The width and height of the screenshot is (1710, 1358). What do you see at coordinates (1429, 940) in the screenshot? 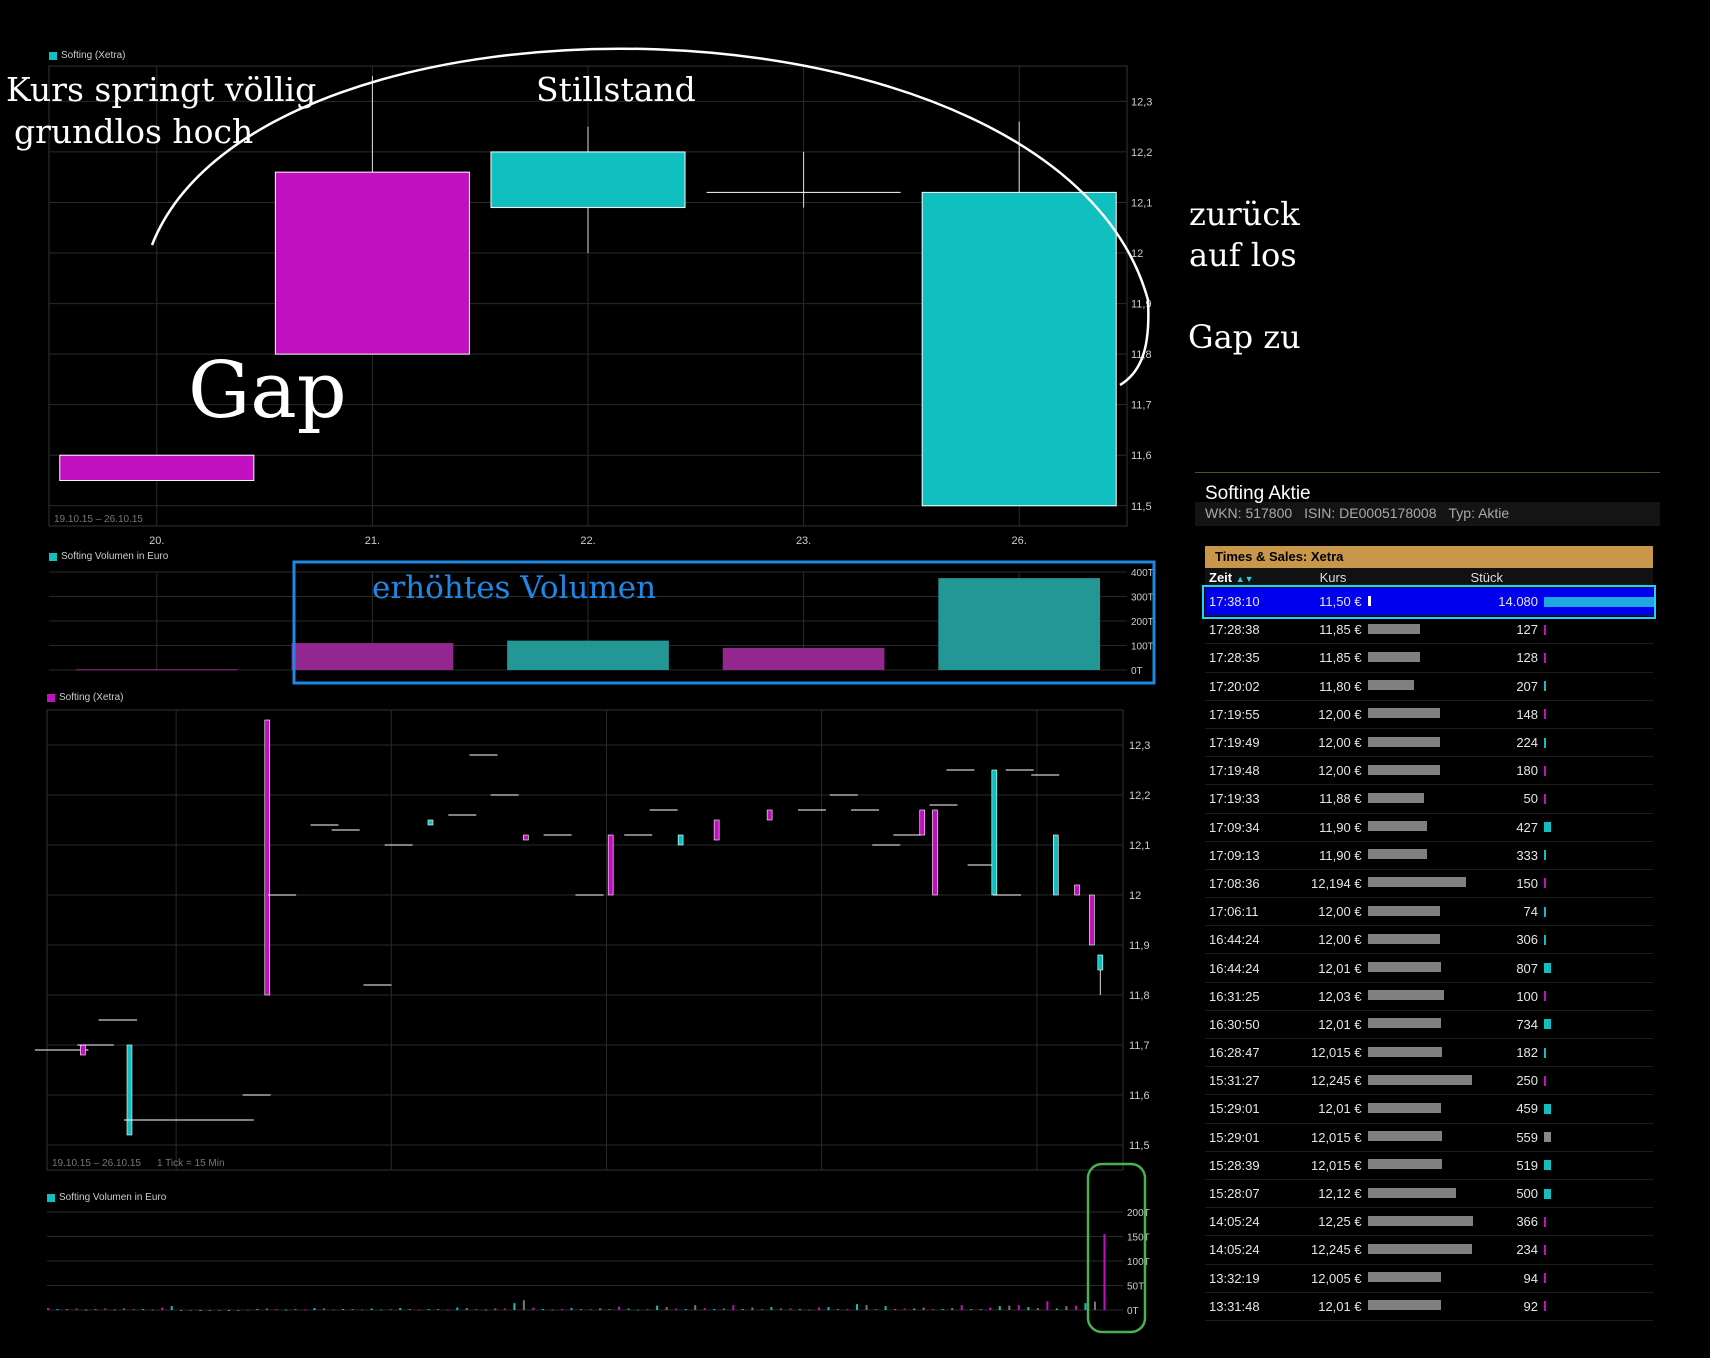
I see `trade-row: 16:44:24 12,00 € 306` at bounding box center [1429, 940].